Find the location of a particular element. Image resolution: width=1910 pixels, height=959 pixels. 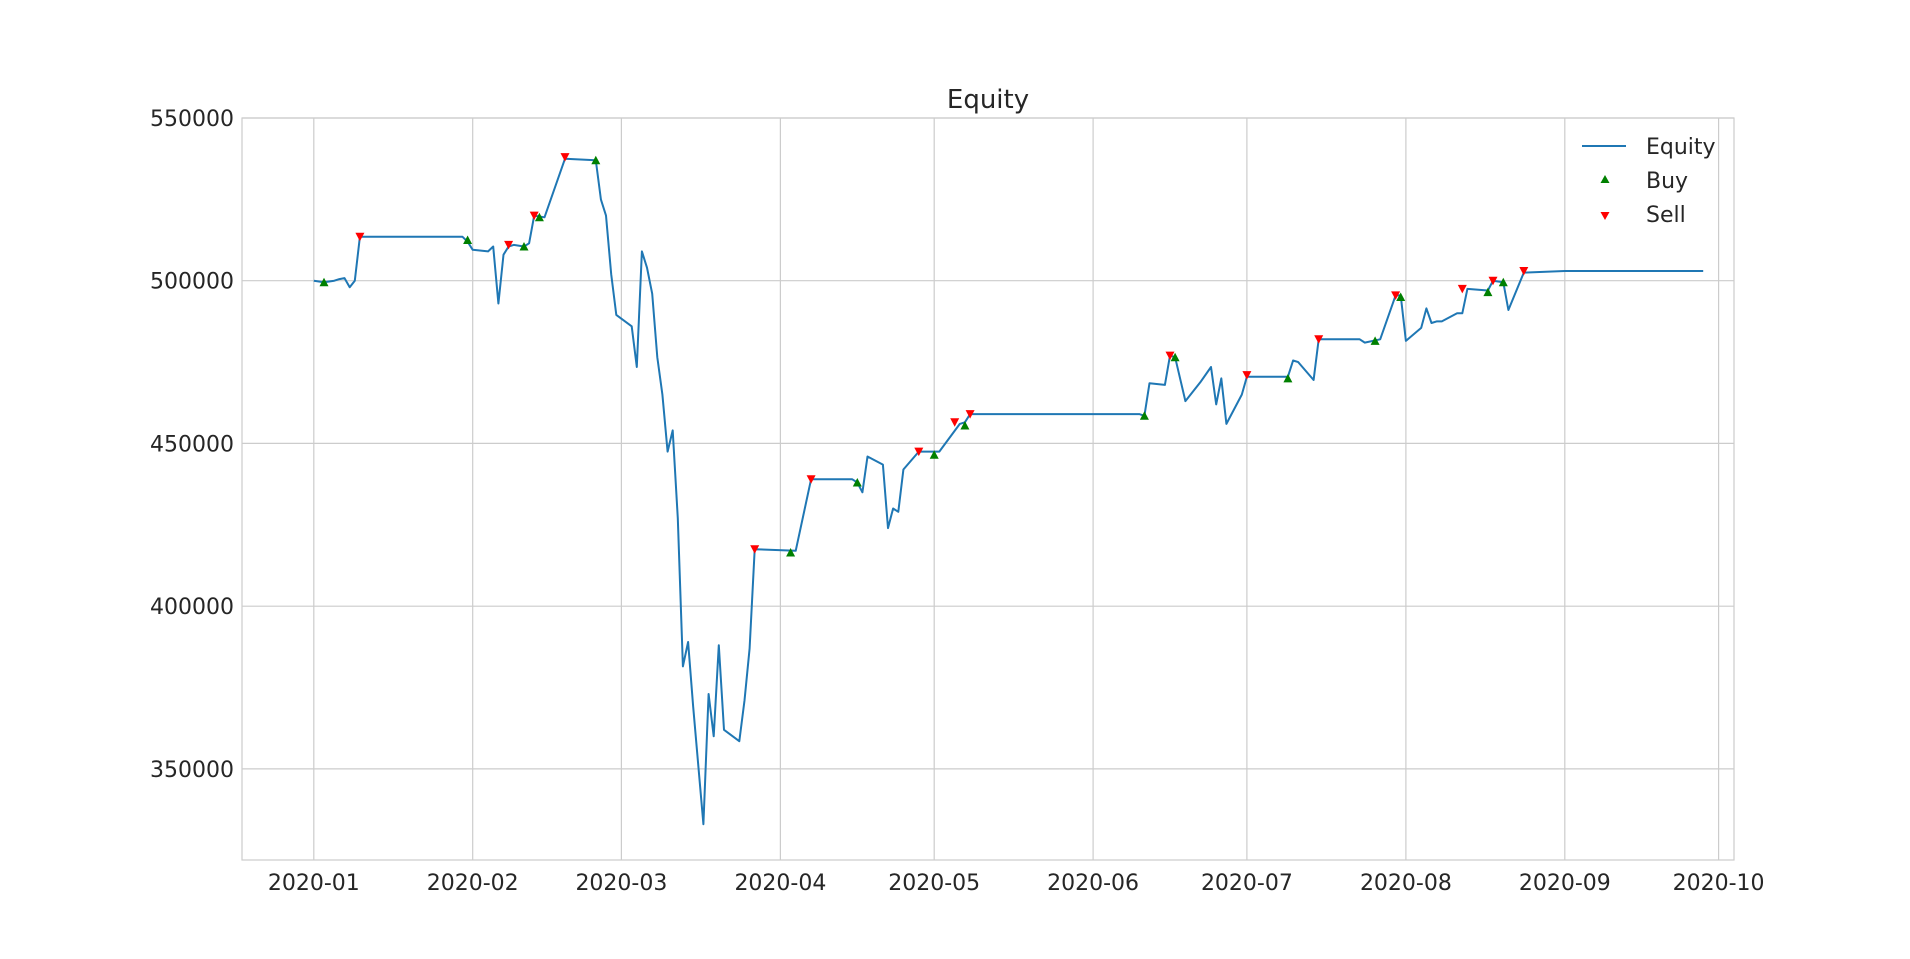

x-tick-label: 2020-06 is located at coordinates (1093, 883).